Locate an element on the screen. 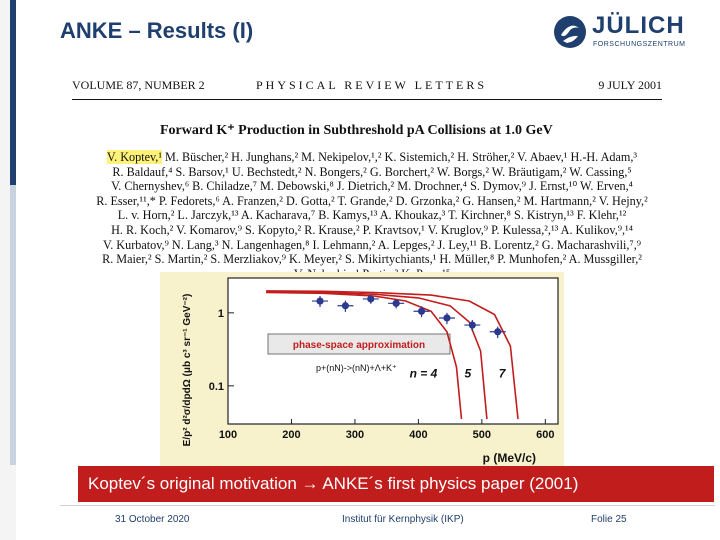  header-rule is located at coordinates (367, 99).